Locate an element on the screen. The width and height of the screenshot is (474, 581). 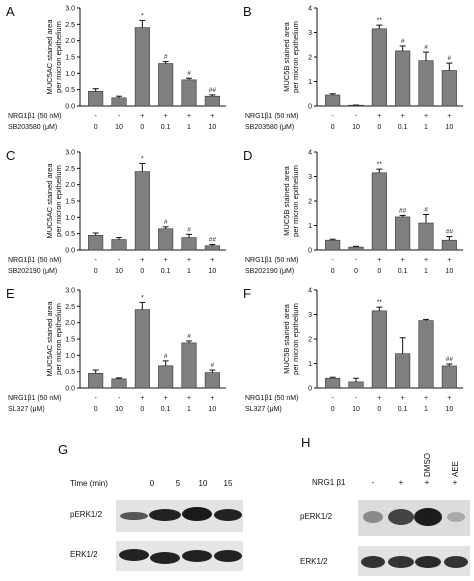
blot-h-row-perk: pERK1/2 is located at coordinates (316, 516).